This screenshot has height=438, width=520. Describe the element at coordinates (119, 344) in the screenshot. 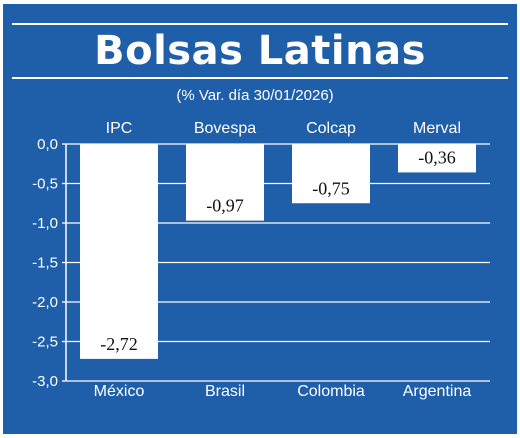

I see `data-label: -2,72` at that location.